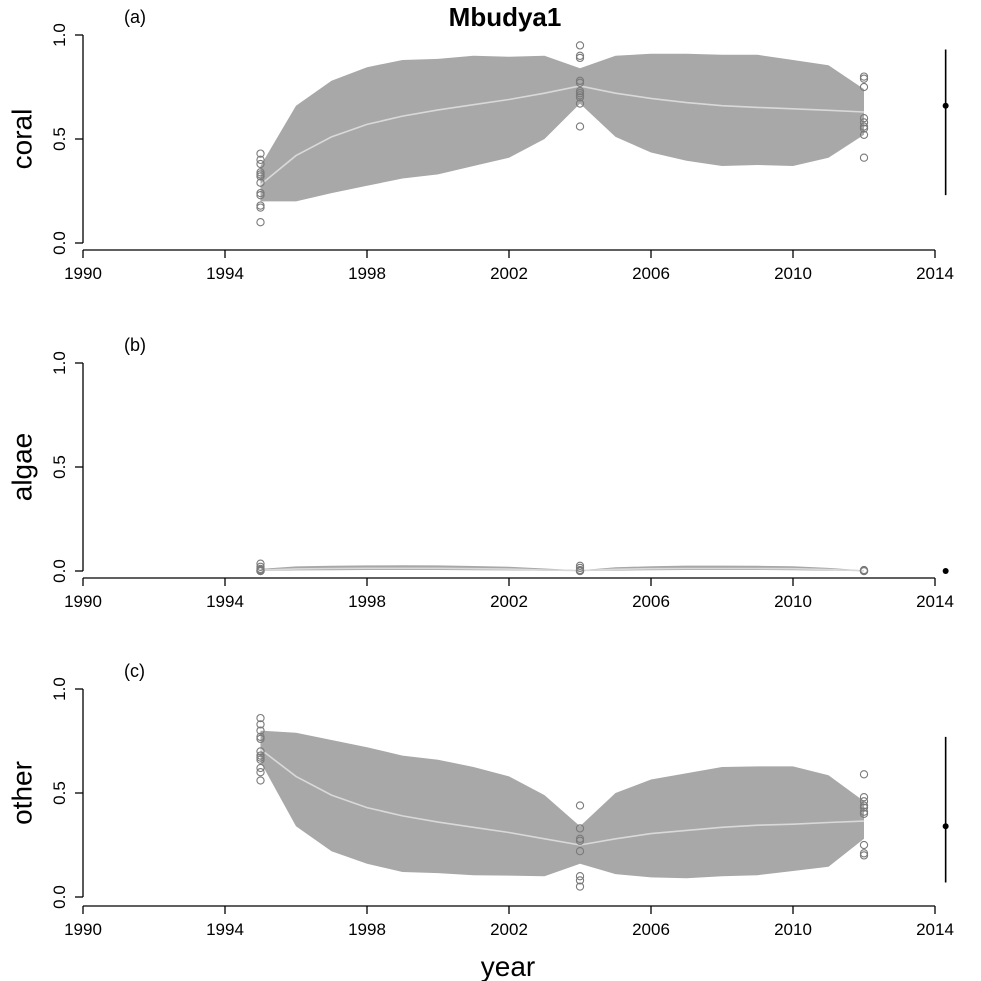  I want to click on y-axis-label: coral, so click(22, 139).